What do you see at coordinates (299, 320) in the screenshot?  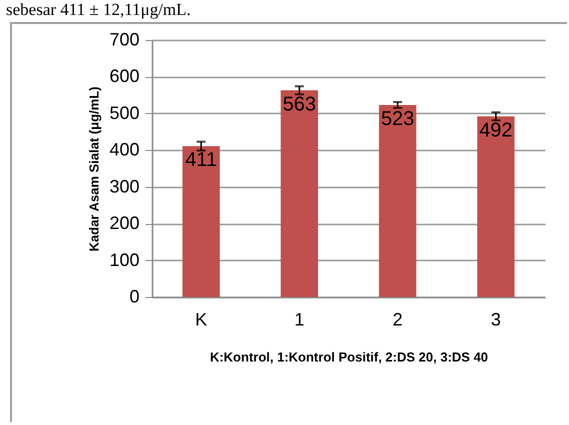 I see `x-tick-label: 1` at bounding box center [299, 320].